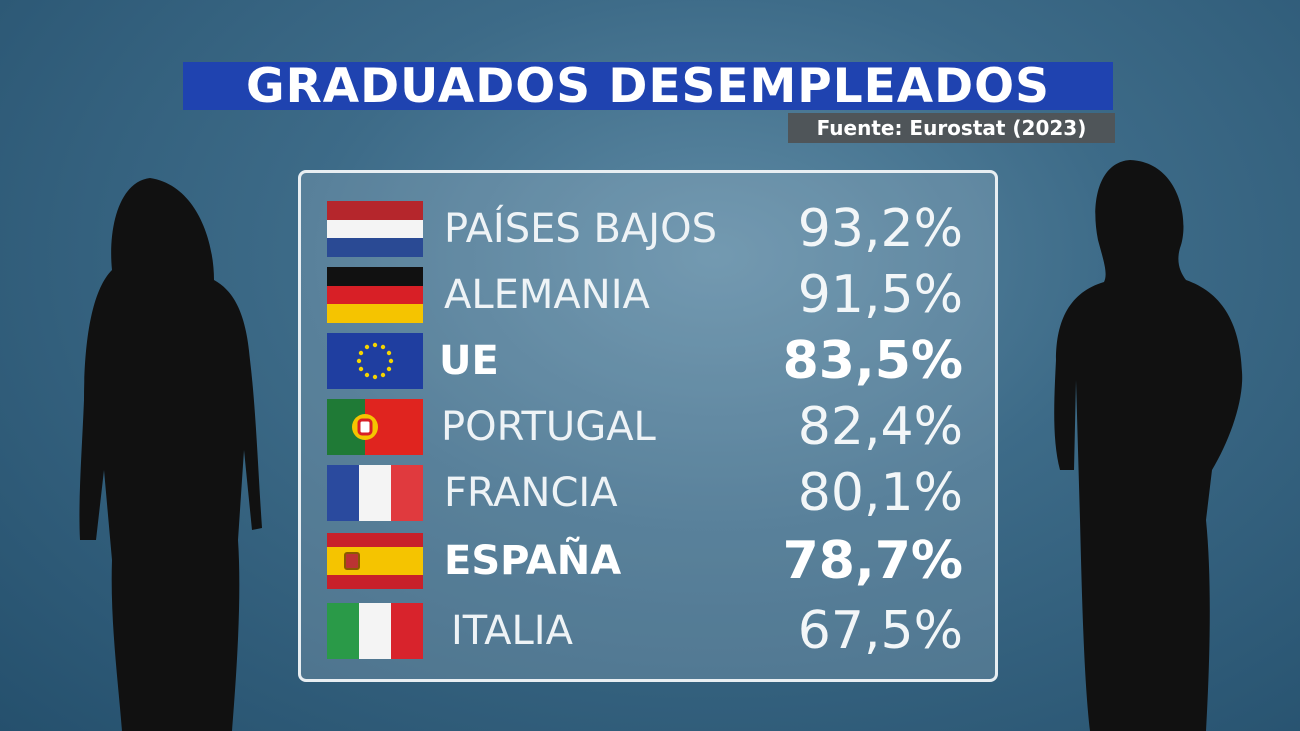 The image size is (1300, 731). Describe the element at coordinates (648, 561) in the screenshot. I see `row: ESPAÑA 78,7%` at that location.